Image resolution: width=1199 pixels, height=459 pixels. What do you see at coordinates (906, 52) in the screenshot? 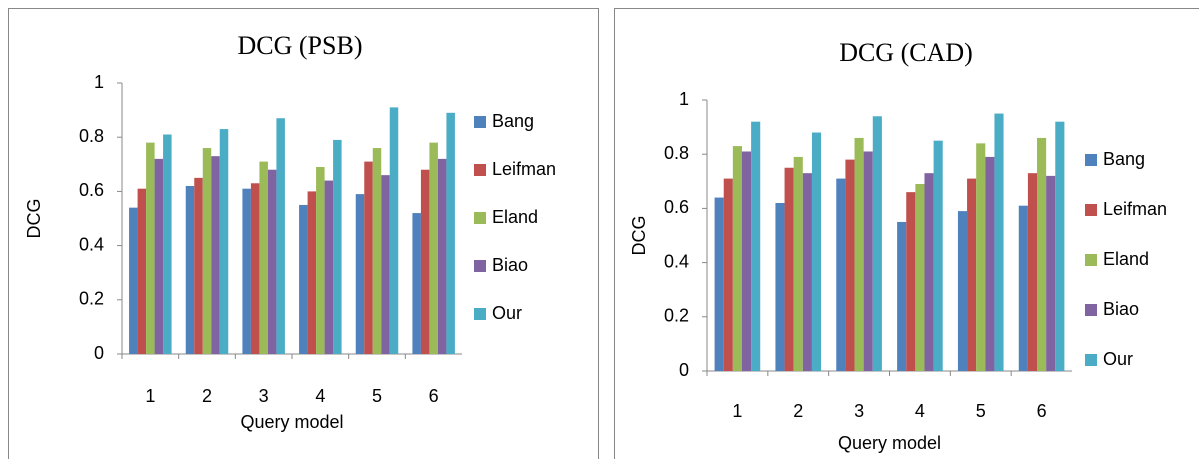
I see `chart-title: DCG (CAD)` at bounding box center [906, 52].